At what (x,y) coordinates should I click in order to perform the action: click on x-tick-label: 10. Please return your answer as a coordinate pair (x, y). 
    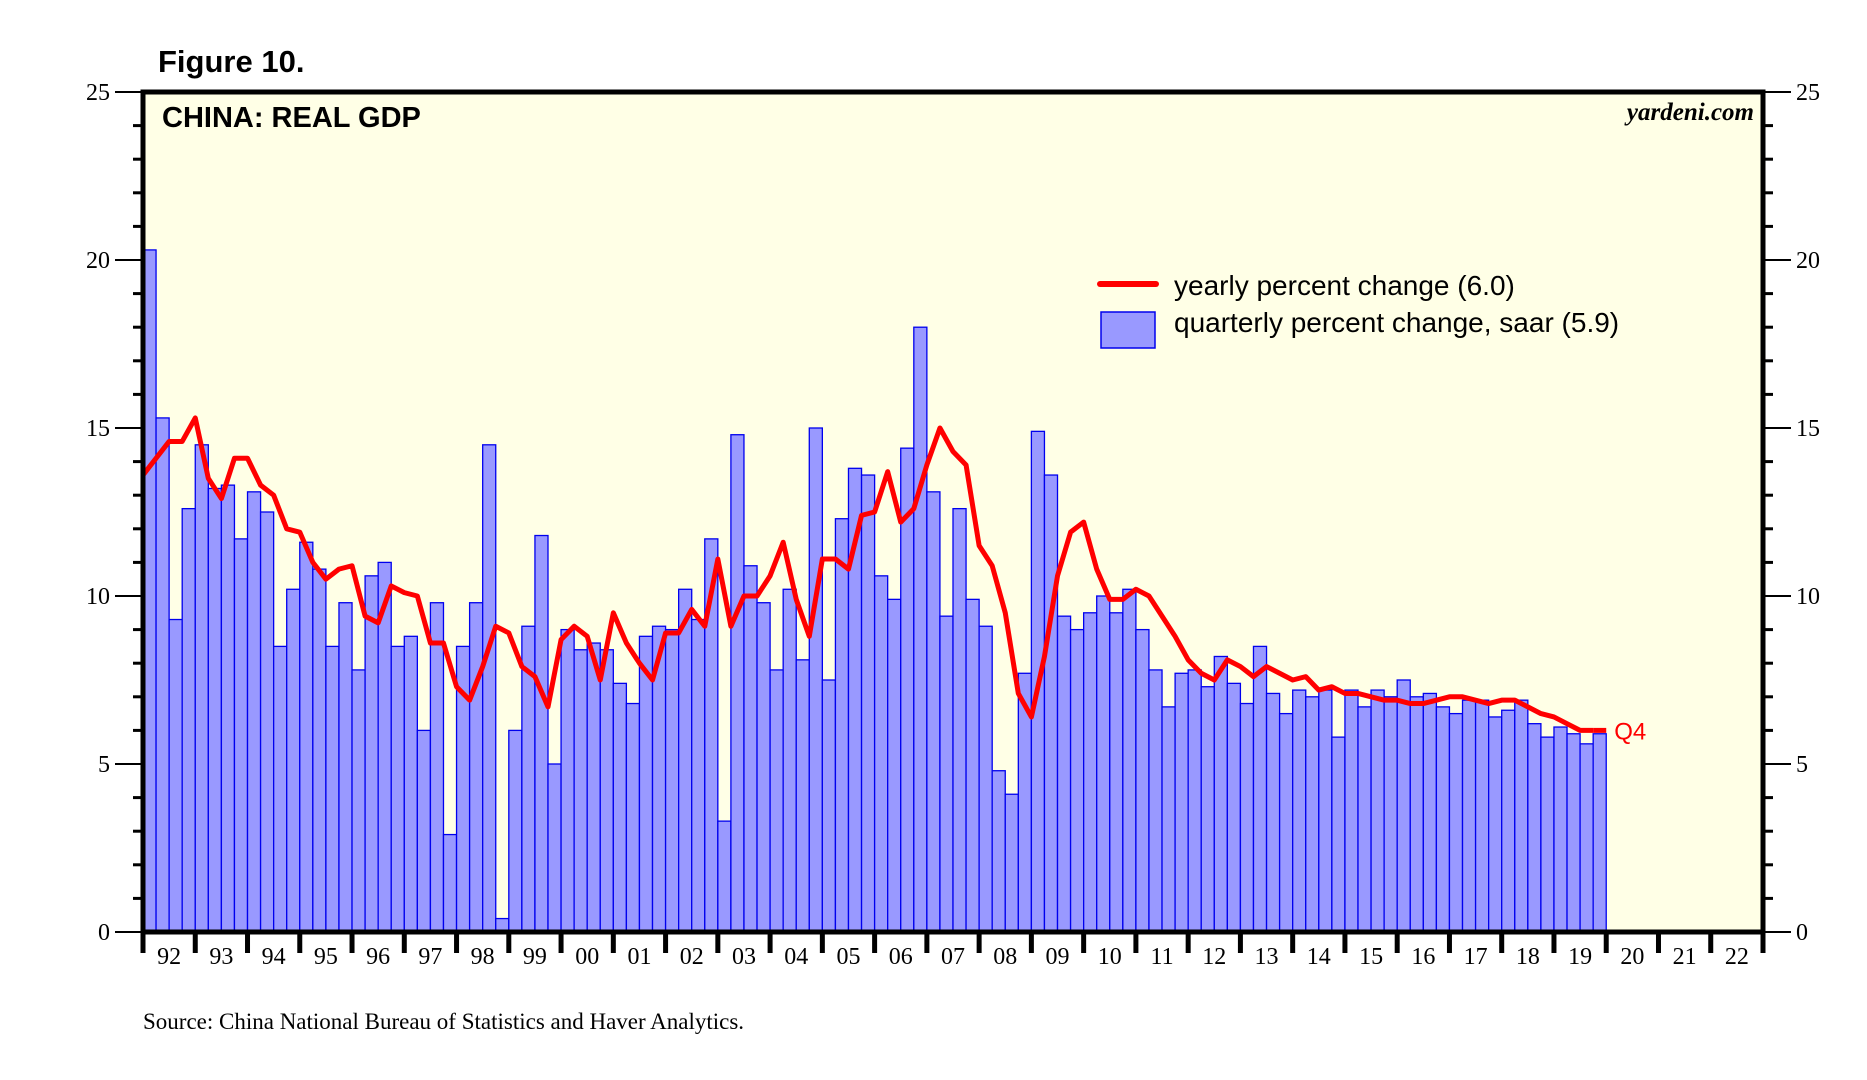
    Looking at the image, I should click on (1110, 957).